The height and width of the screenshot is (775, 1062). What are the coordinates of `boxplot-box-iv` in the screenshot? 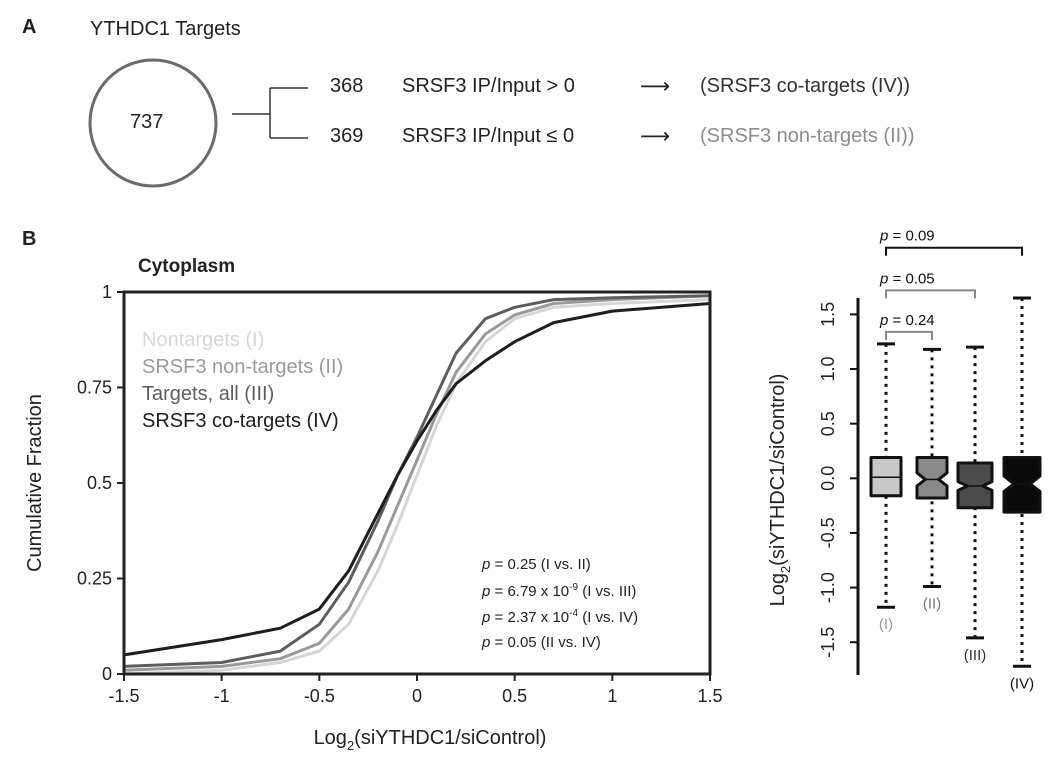 It's located at (1022, 485).